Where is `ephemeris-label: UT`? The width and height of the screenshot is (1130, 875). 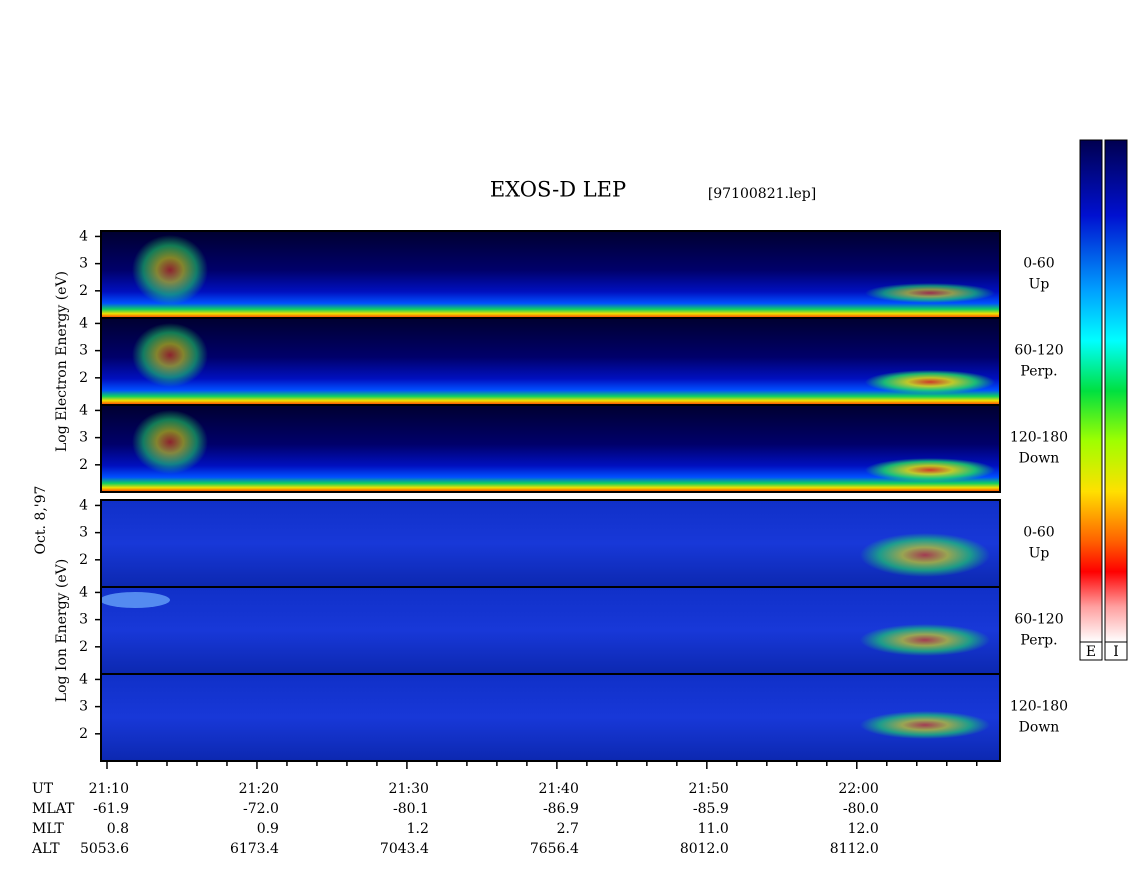 ephemeris-label: UT is located at coordinates (43, 789).